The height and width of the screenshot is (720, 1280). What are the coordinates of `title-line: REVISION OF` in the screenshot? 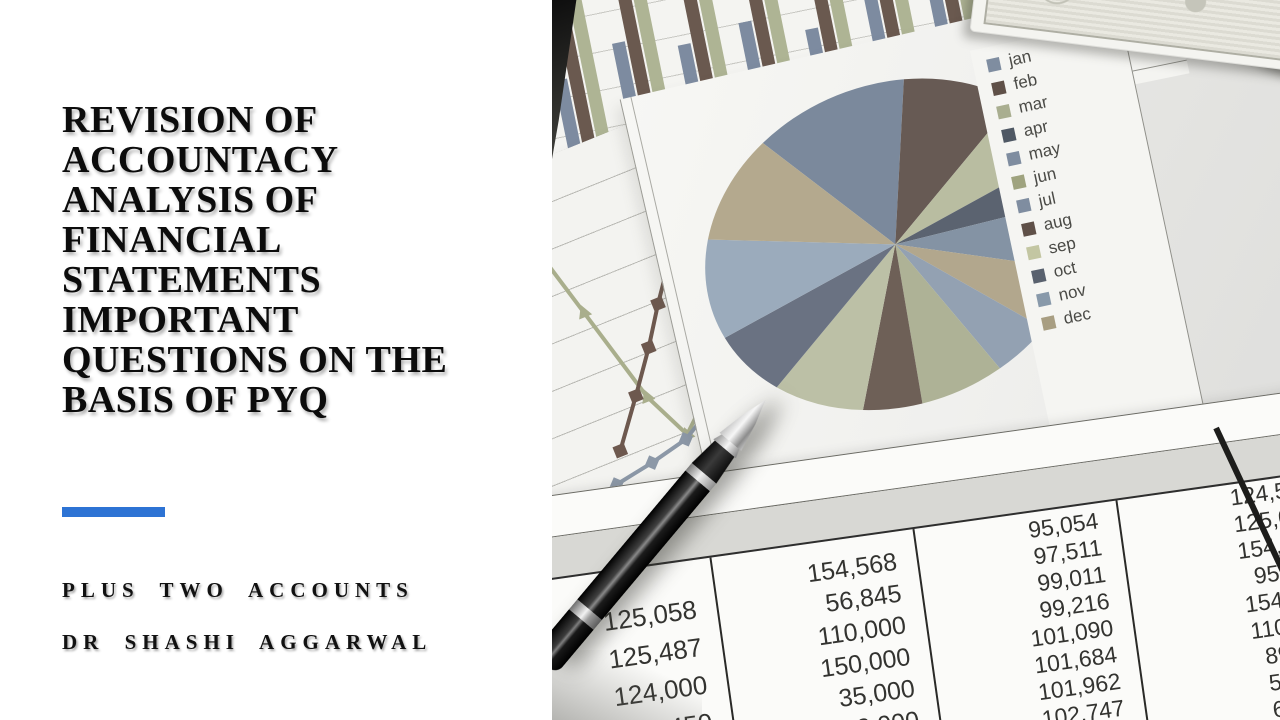 It's located at (190, 120).